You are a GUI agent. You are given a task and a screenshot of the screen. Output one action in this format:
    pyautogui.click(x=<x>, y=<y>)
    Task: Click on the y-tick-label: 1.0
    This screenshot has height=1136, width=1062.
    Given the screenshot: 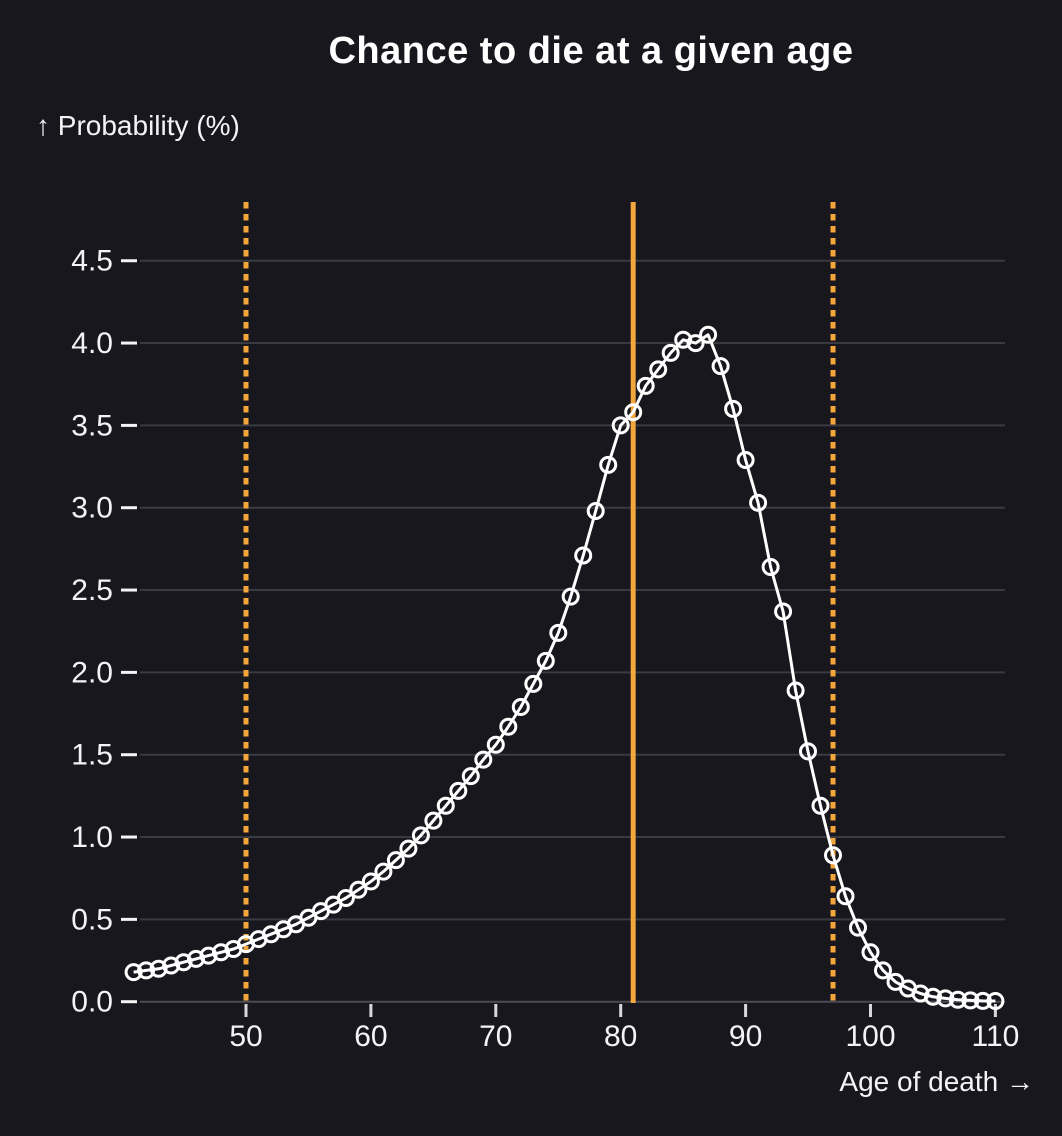 What is the action you would take?
    pyautogui.click(x=92, y=837)
    